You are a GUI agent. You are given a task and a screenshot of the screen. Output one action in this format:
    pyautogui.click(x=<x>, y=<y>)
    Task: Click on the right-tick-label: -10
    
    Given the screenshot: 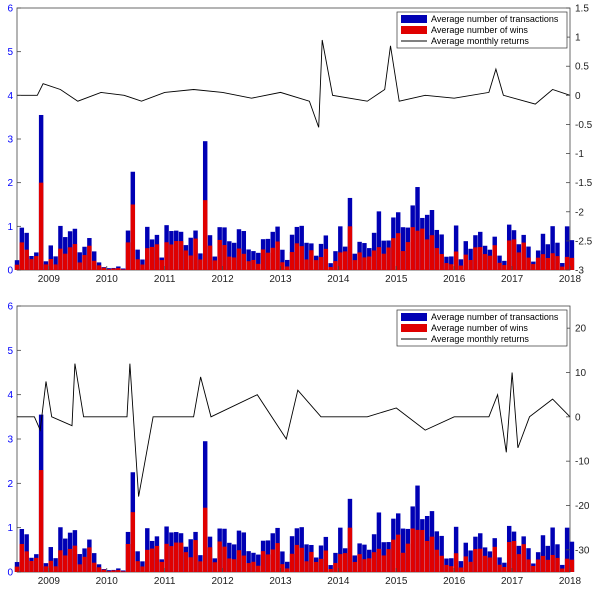 What is the action you would take?
    pyautogui.click(x=582, y=462)
    